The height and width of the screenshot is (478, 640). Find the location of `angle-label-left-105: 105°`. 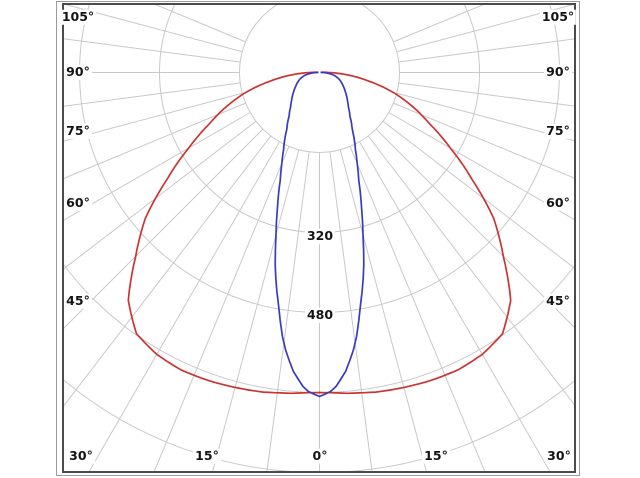

angle-label-left-105: 105° is located at coordinates (78, 16).